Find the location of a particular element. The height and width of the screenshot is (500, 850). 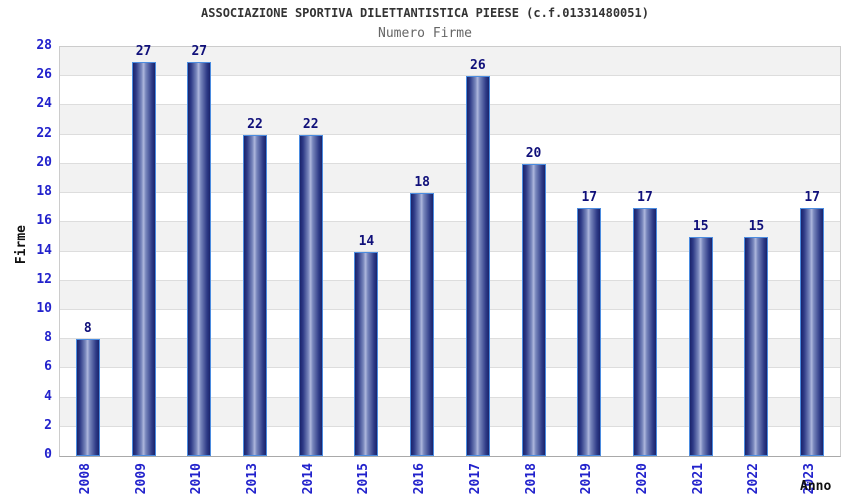

bar-2021 is located at coordinates (700, 346).